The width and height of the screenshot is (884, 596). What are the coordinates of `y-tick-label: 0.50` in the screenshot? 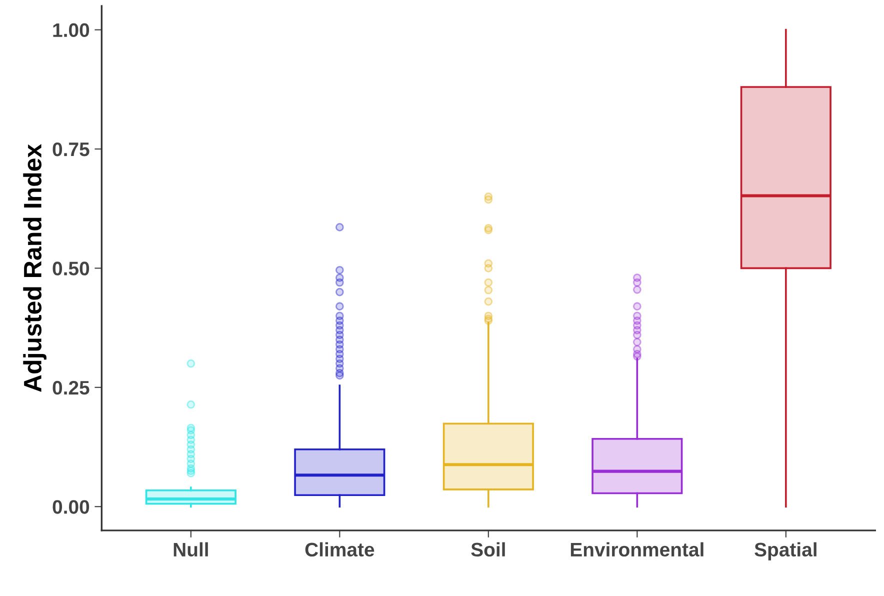 It's located at (71, 269).